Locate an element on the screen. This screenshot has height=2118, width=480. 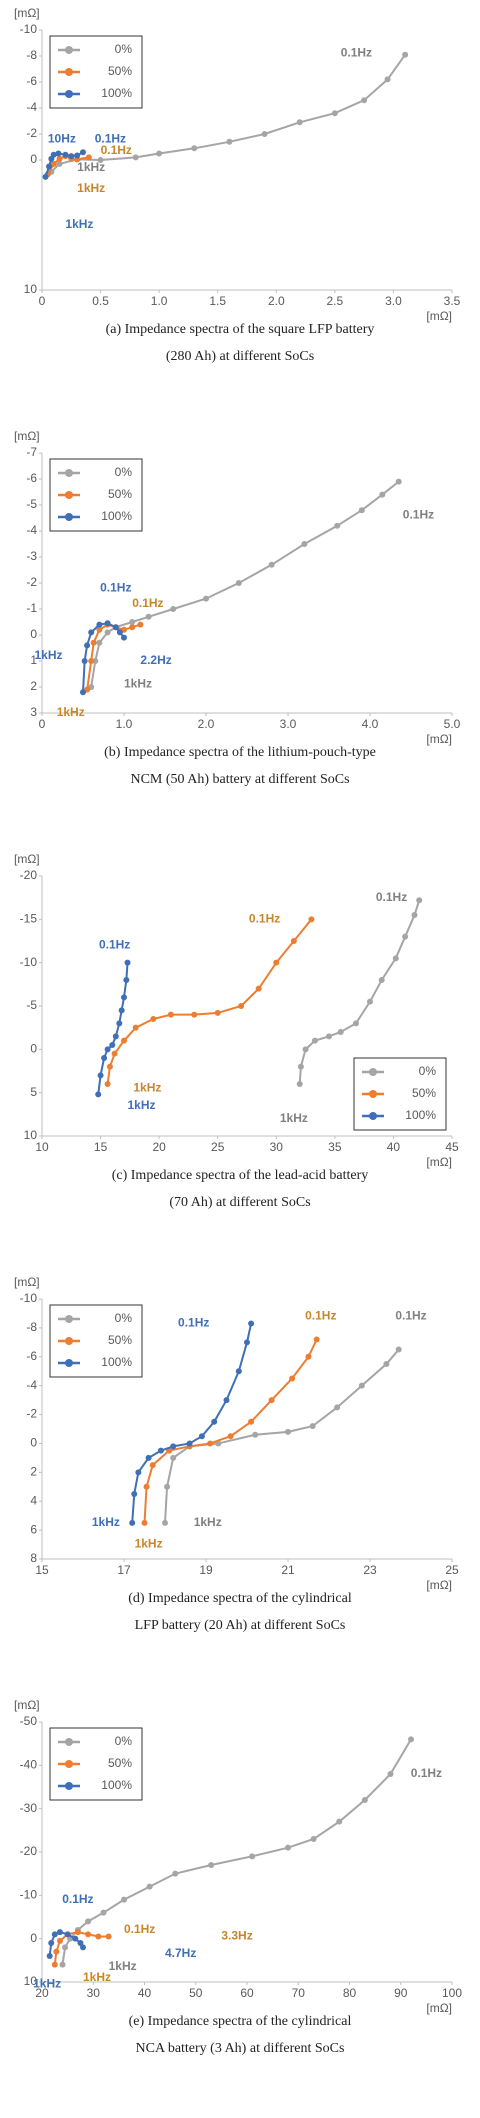
x-tick-label: 3.5 is located at coordinates (452, 301).